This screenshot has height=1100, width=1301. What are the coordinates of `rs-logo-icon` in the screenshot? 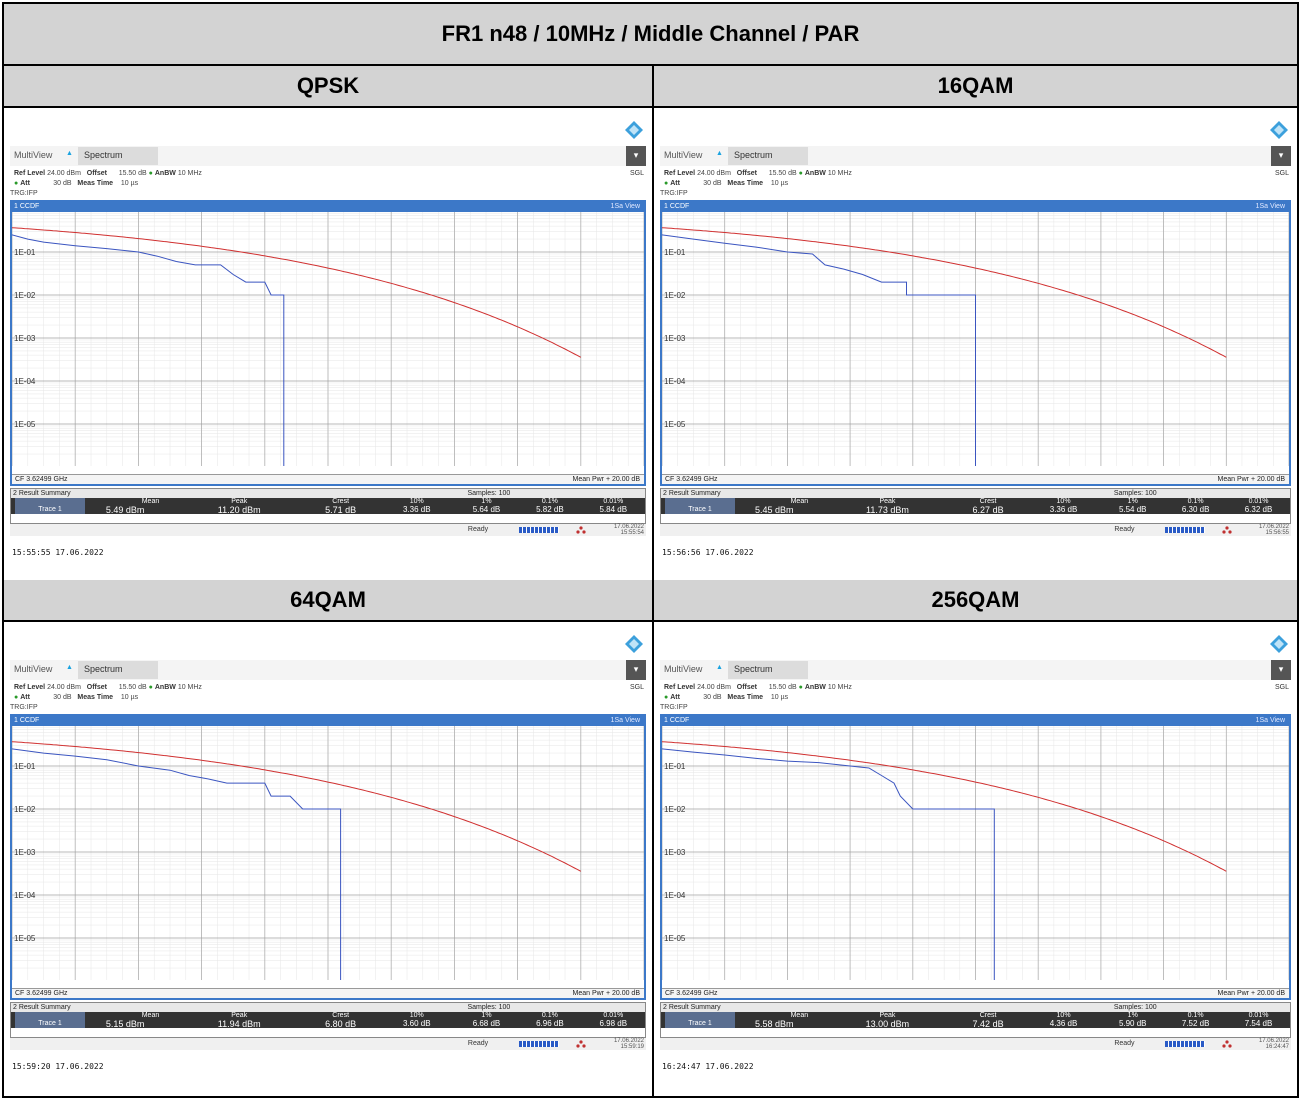 It's located at (1279, 644).